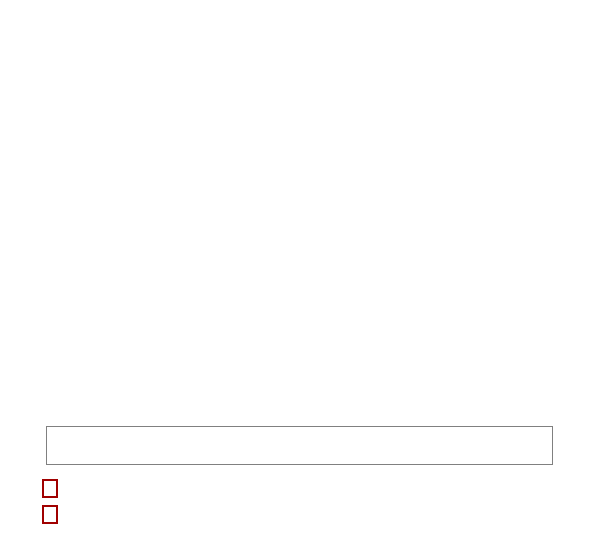 The image size is (600, 560). I want to click on legend-item-hpi, so click(304, 455).